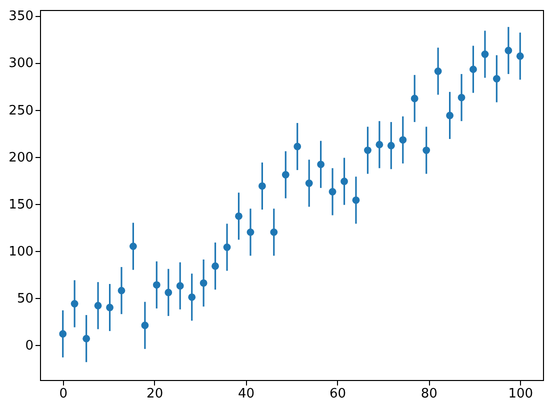  What do you see at coordinates (21, 158) in the screenshot?
I see `y-tick-label: 200` at bounding box center [21, 158].